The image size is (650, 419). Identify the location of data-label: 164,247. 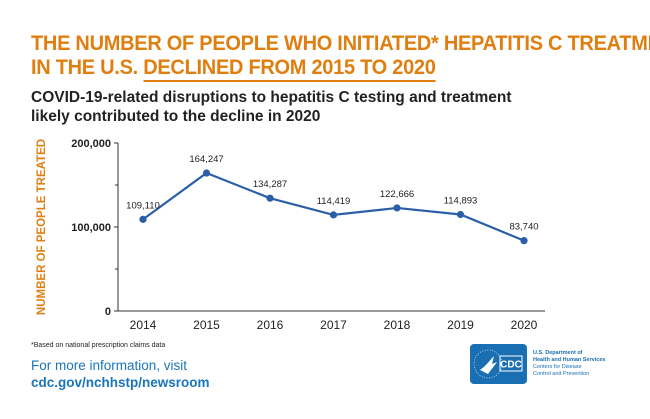
(206, 159).